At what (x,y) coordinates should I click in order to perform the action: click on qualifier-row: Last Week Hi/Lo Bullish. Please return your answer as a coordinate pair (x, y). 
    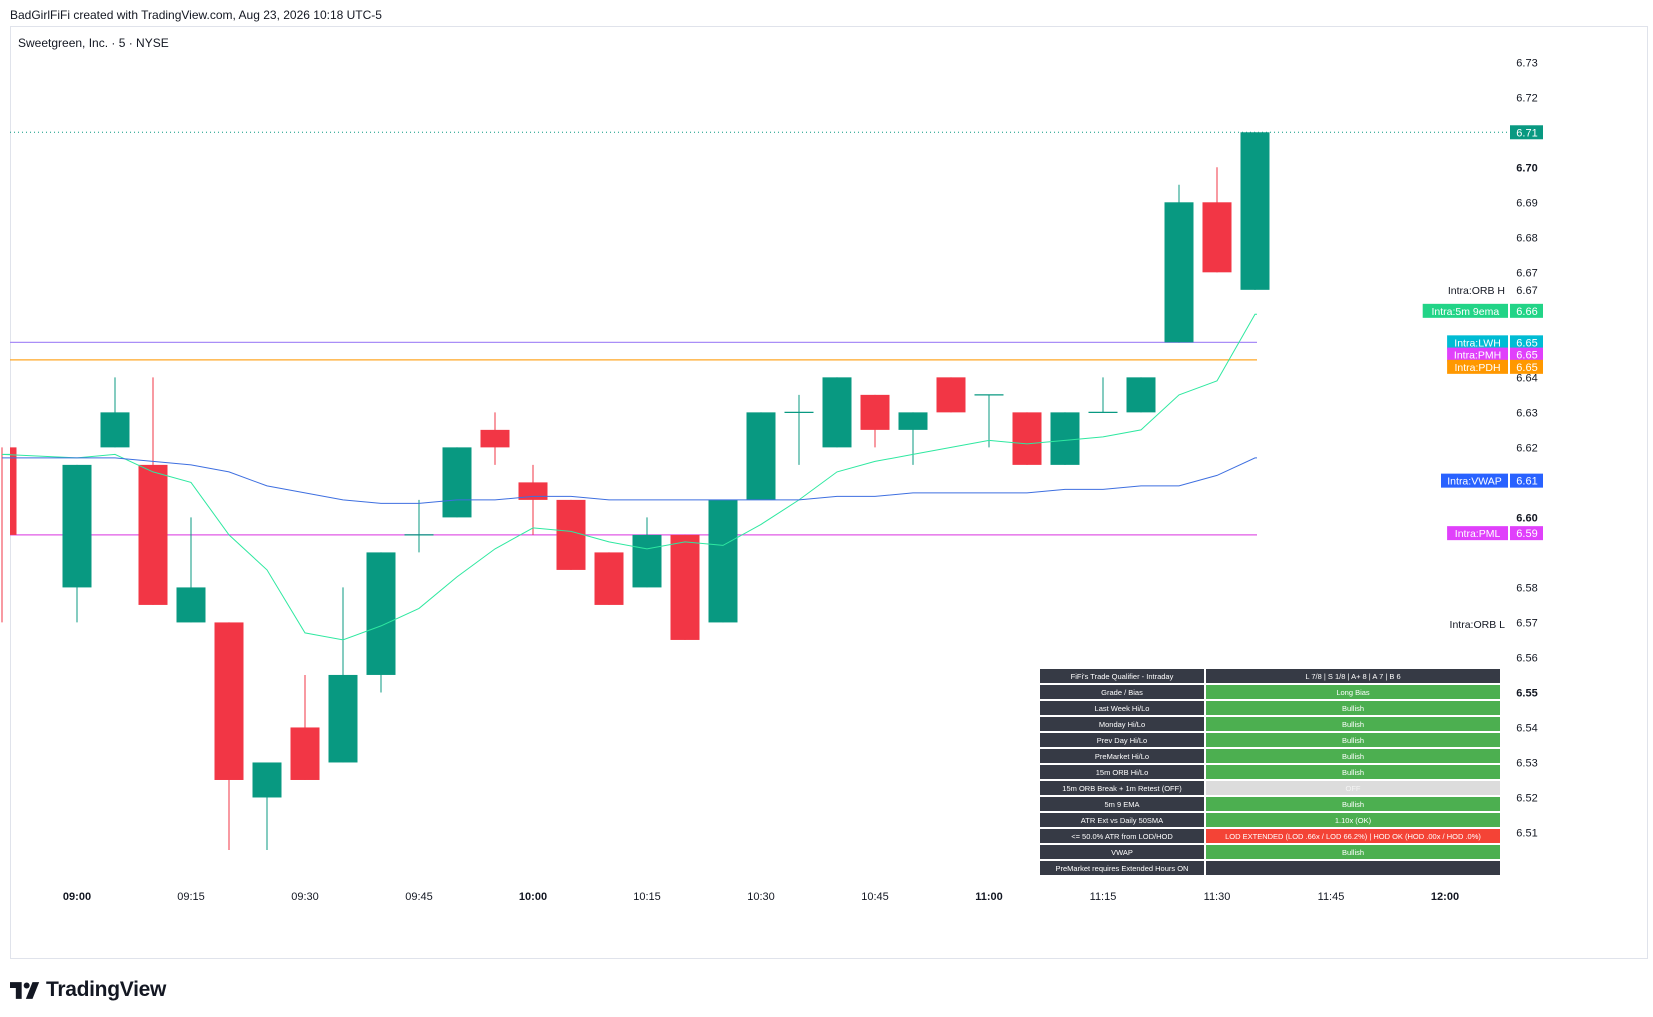
    Looking at the image, I should click on (1270, 708).